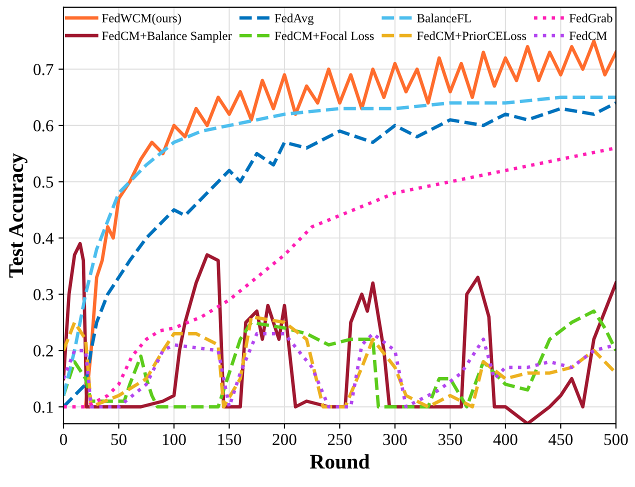 This screenshot has width=635, height=487. What do you see at coordinates (340, 440) in the screenshot?
I see `x-tick-label: 250` at bounding box center [340, 440].